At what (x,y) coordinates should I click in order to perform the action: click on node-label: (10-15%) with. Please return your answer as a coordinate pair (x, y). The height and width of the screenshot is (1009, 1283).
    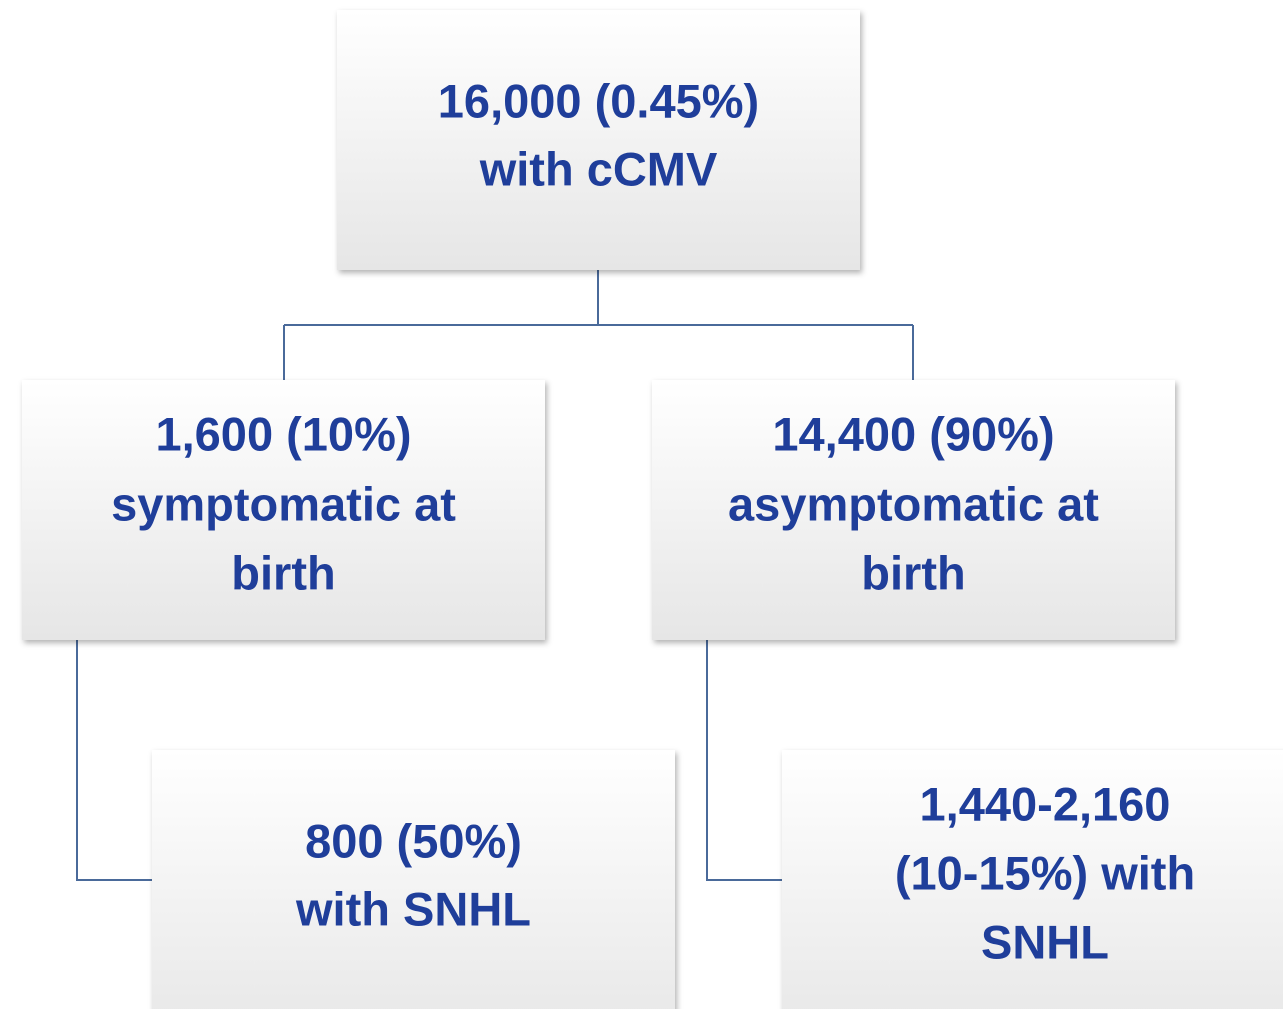
    Looking at the image, I should click on (1045, 872).